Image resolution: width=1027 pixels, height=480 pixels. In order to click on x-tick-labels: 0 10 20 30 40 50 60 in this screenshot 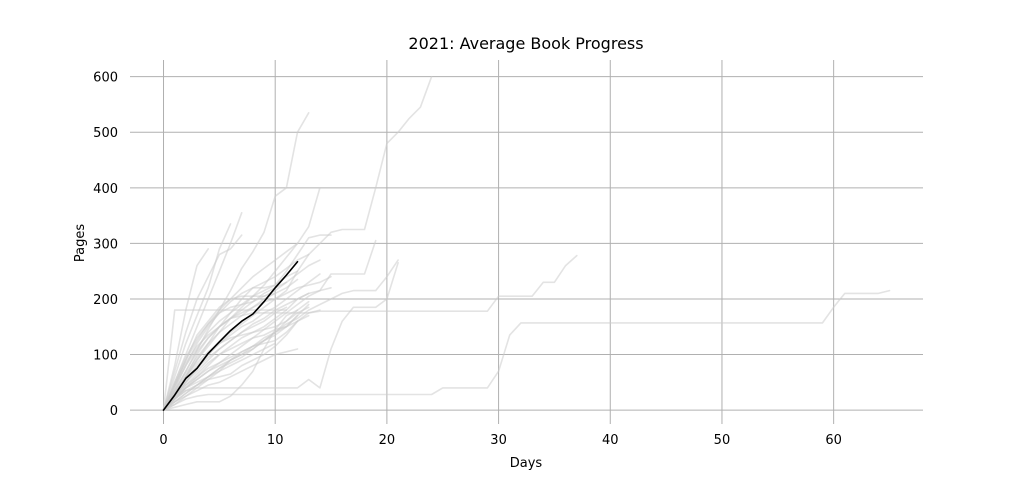, I will do `click(500, 440)`.